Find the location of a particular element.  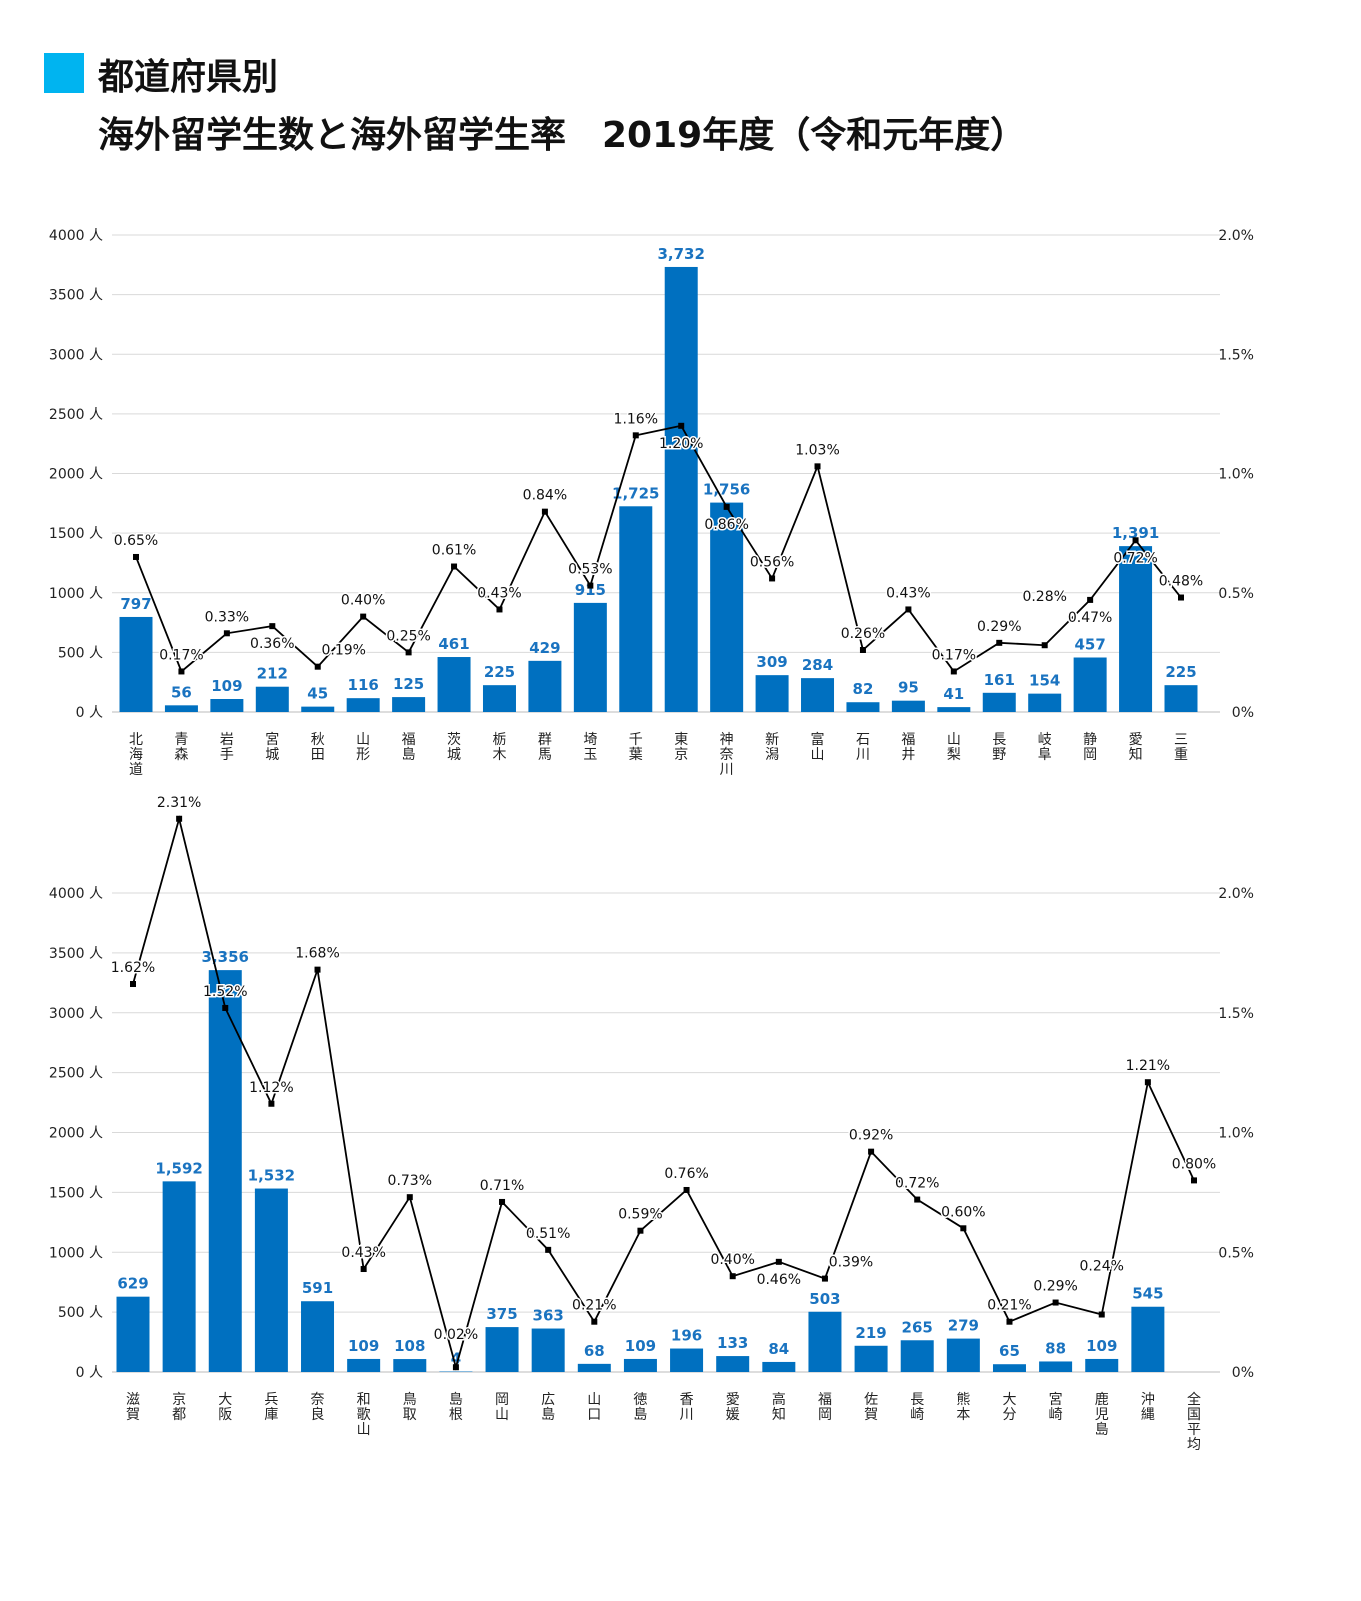

bar-value-label: 3,732 is located at coordinates (680, 254).